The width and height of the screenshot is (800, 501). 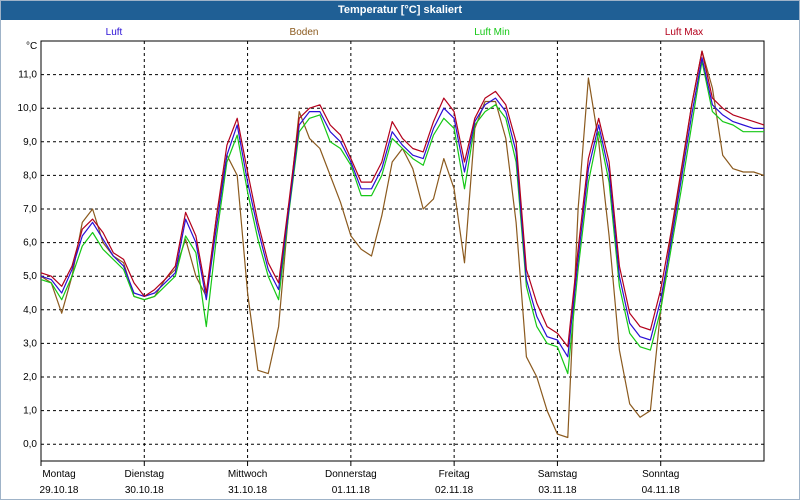 I want to click on x-day-label: Freitag, so click(x=454, y=474).